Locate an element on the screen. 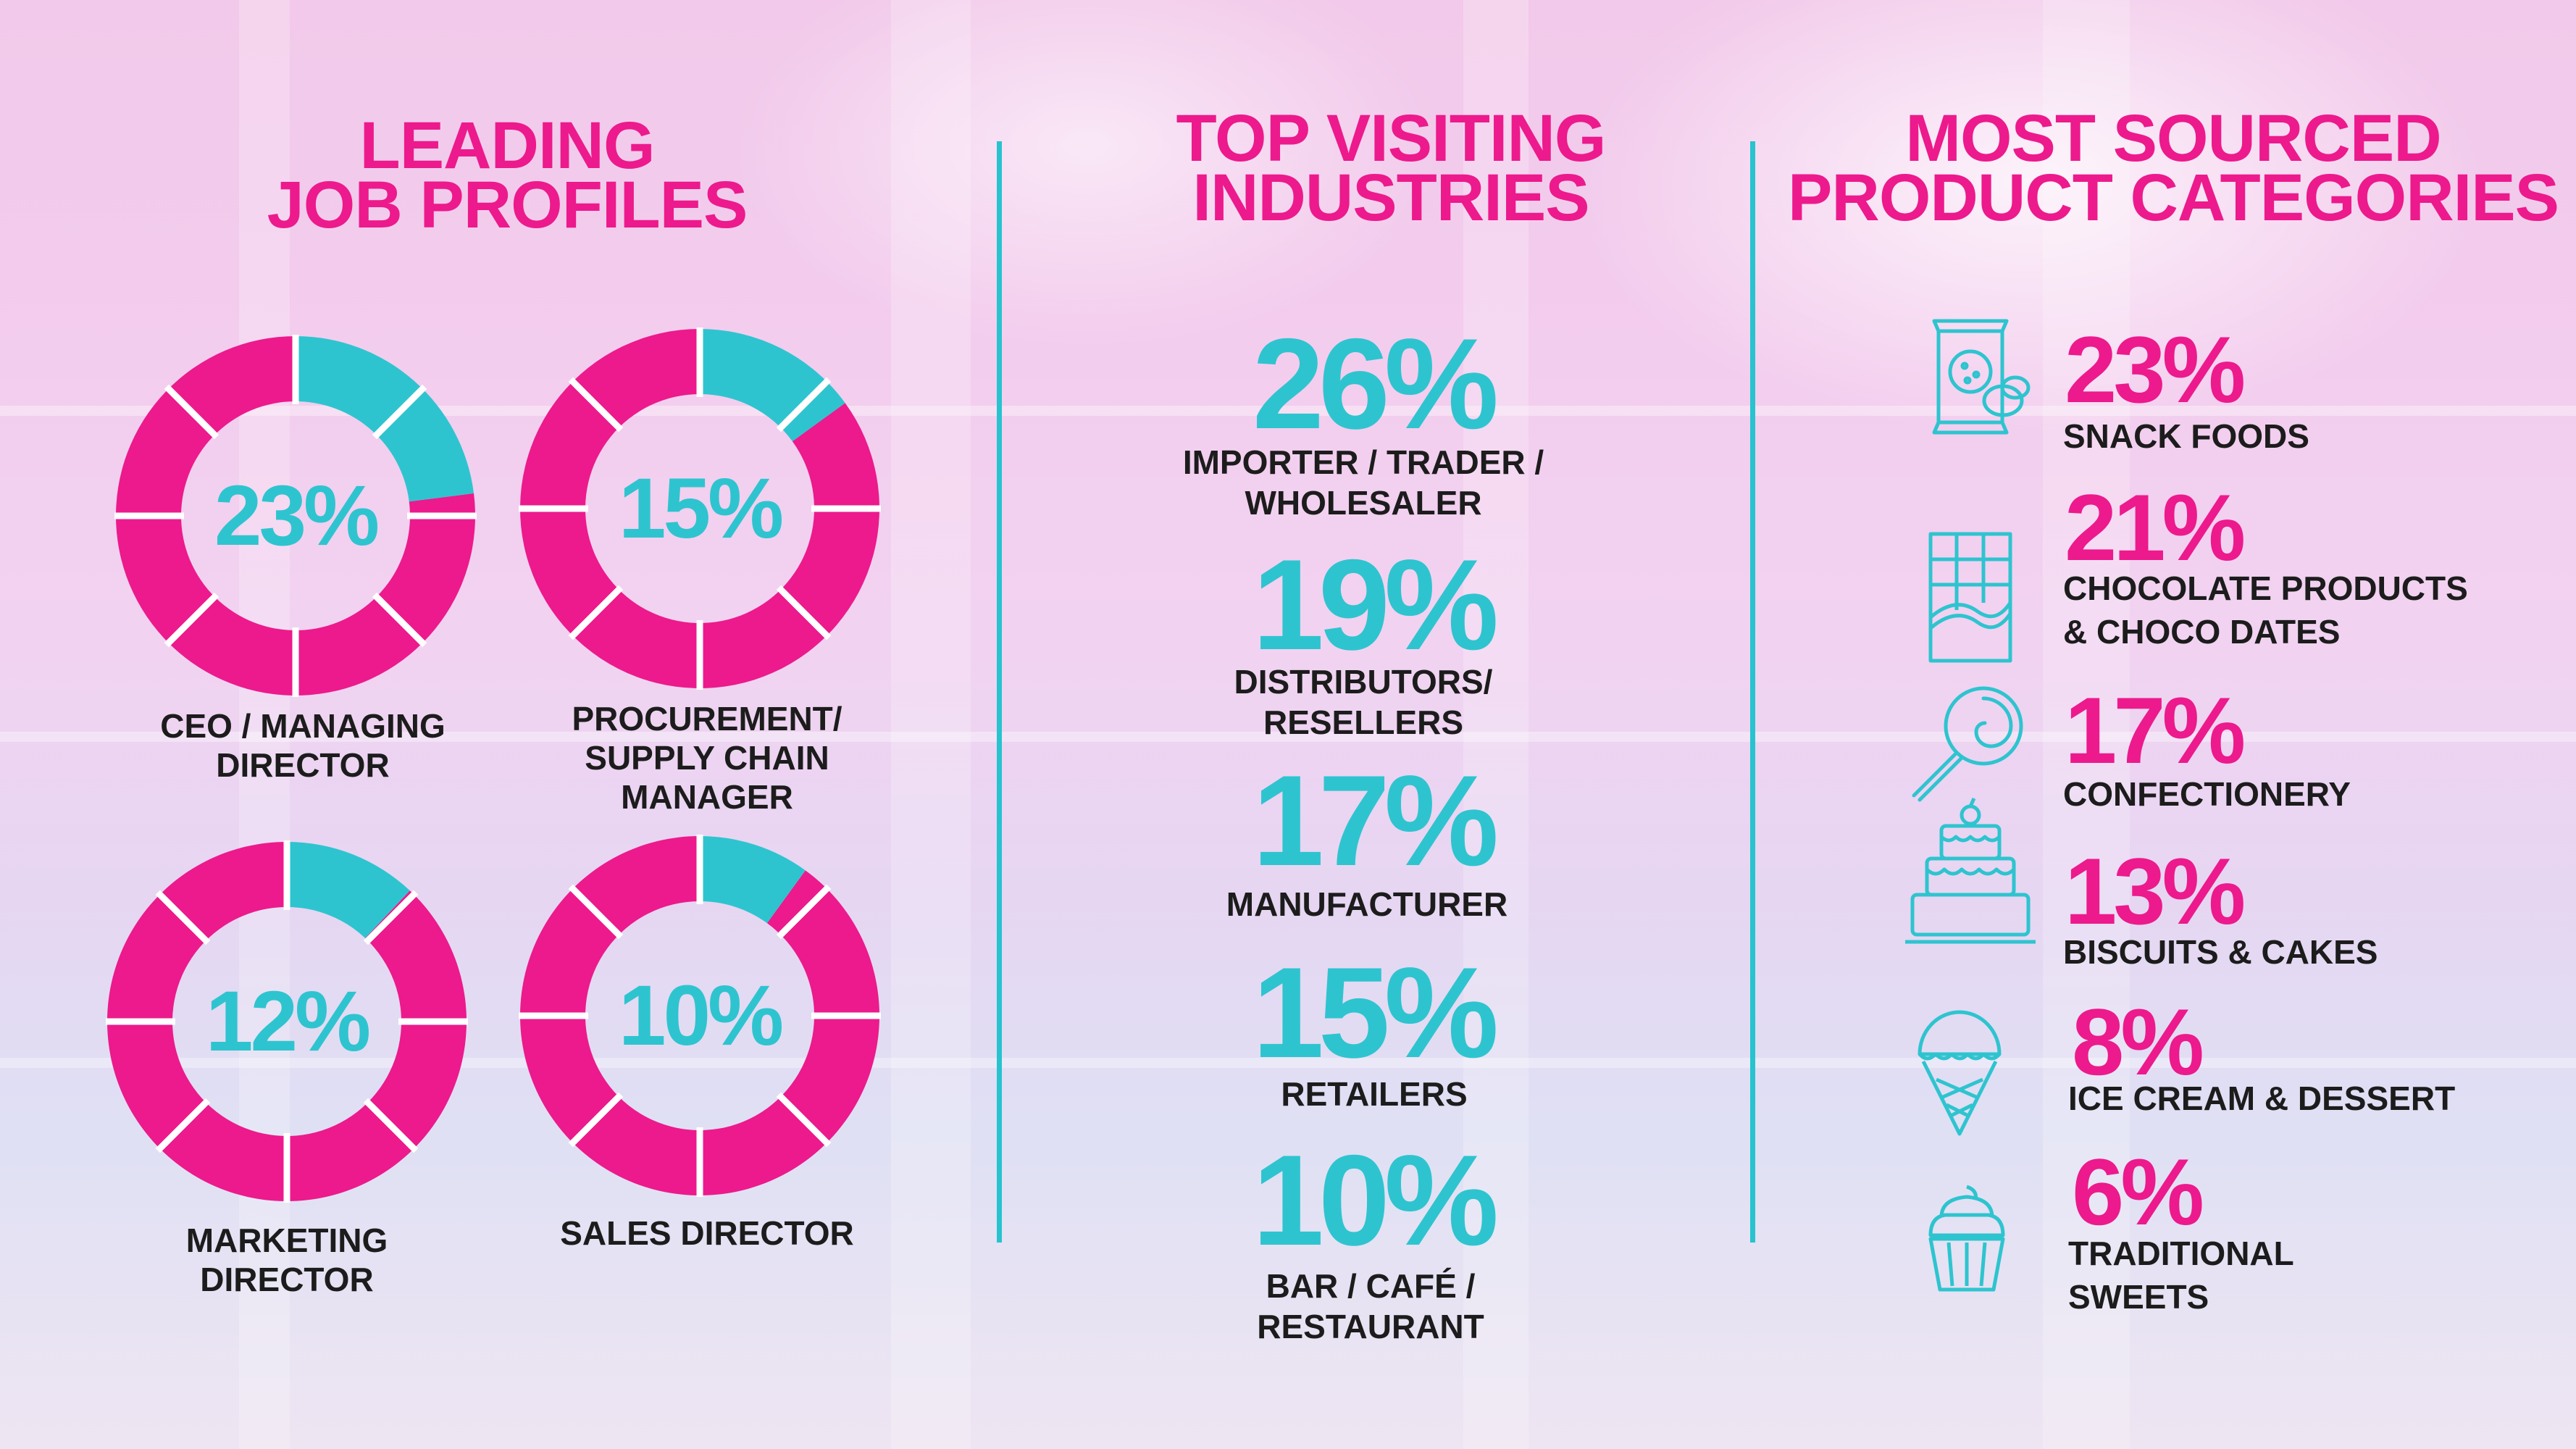 Image resolution: width=2576 pixels, height=1449 pixels. job-label-sales: SALES DIRECTOR is located at coordinates (707, 1233).